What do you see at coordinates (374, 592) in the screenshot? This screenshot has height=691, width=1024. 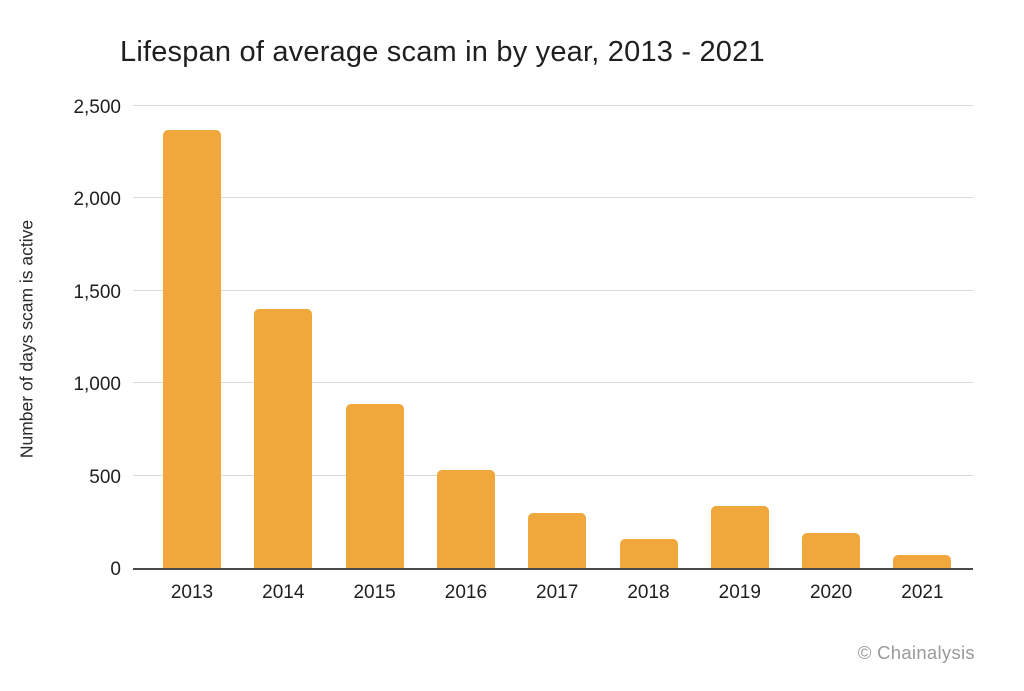 I see `x-tick-label-2015: 2015` at bounding box center [374, 592].